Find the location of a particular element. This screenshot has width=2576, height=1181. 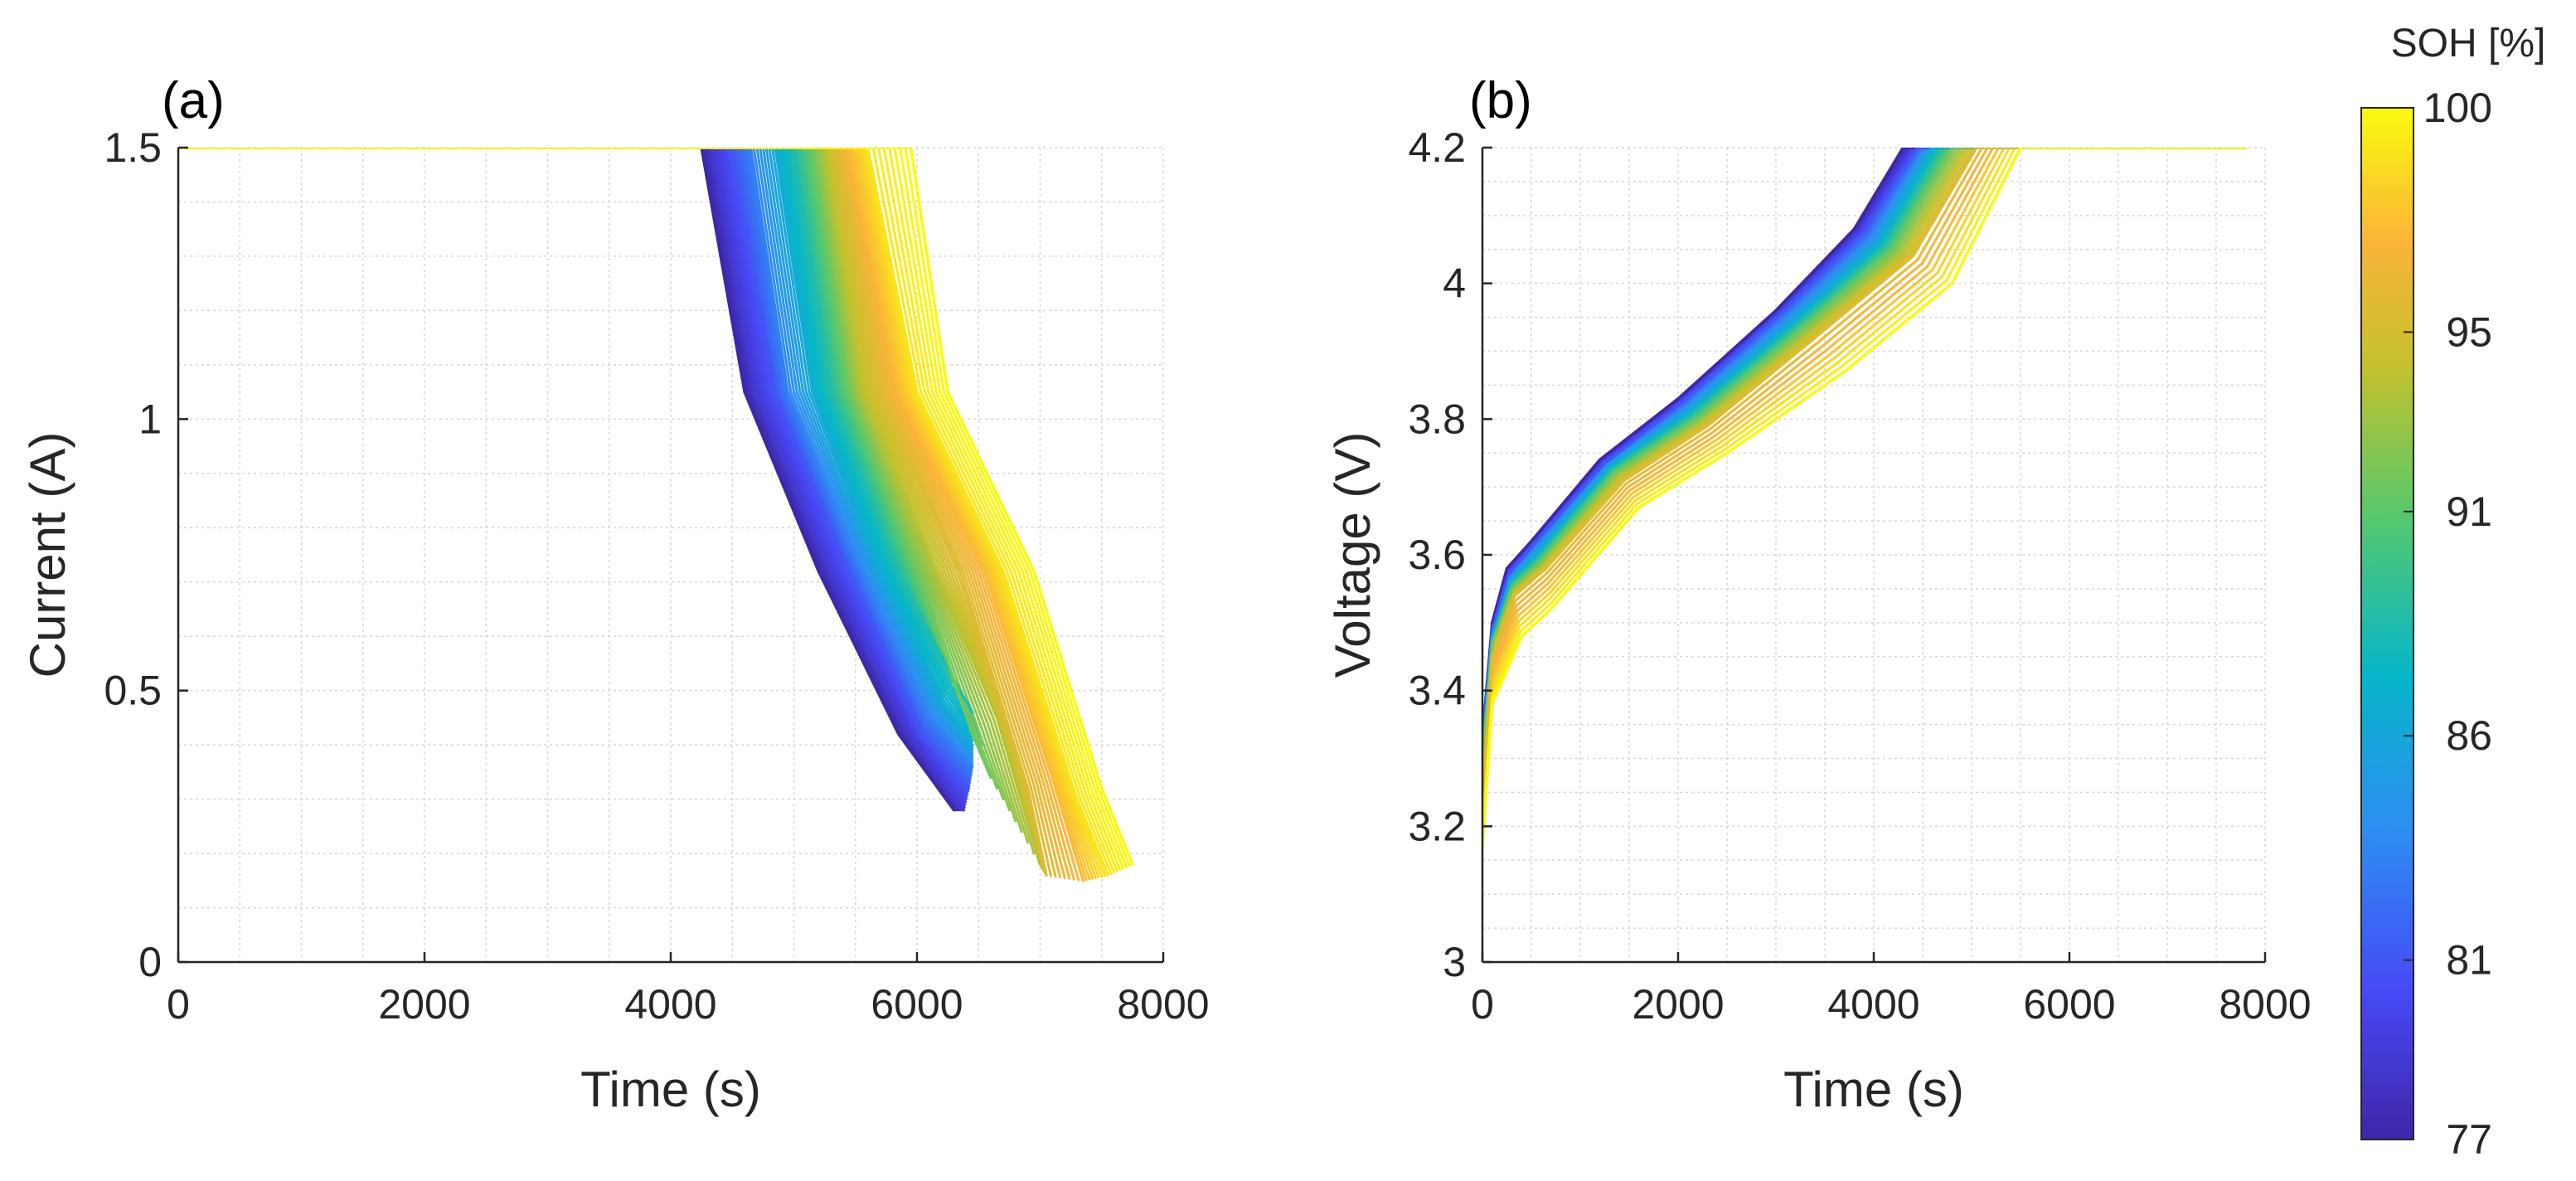

y-tick-label: 0 is located at coordinates (150, 962).